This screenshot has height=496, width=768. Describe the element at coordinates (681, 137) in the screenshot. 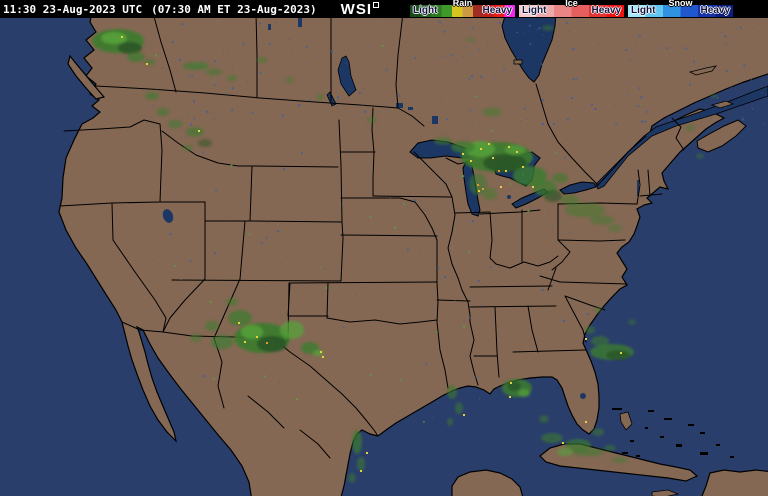

I see `st-lawrence-river` at that location.